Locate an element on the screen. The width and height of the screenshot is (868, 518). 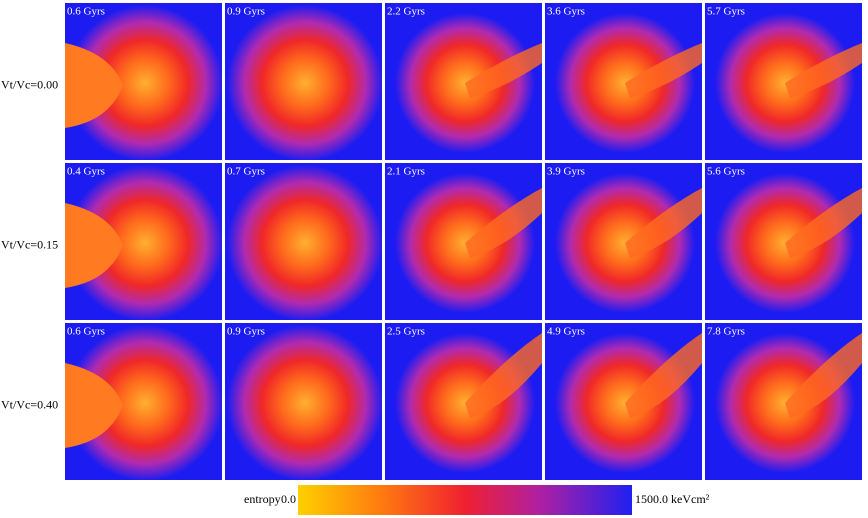
time-label: 3.6 Gyrs is located at coordinates (566, 12).